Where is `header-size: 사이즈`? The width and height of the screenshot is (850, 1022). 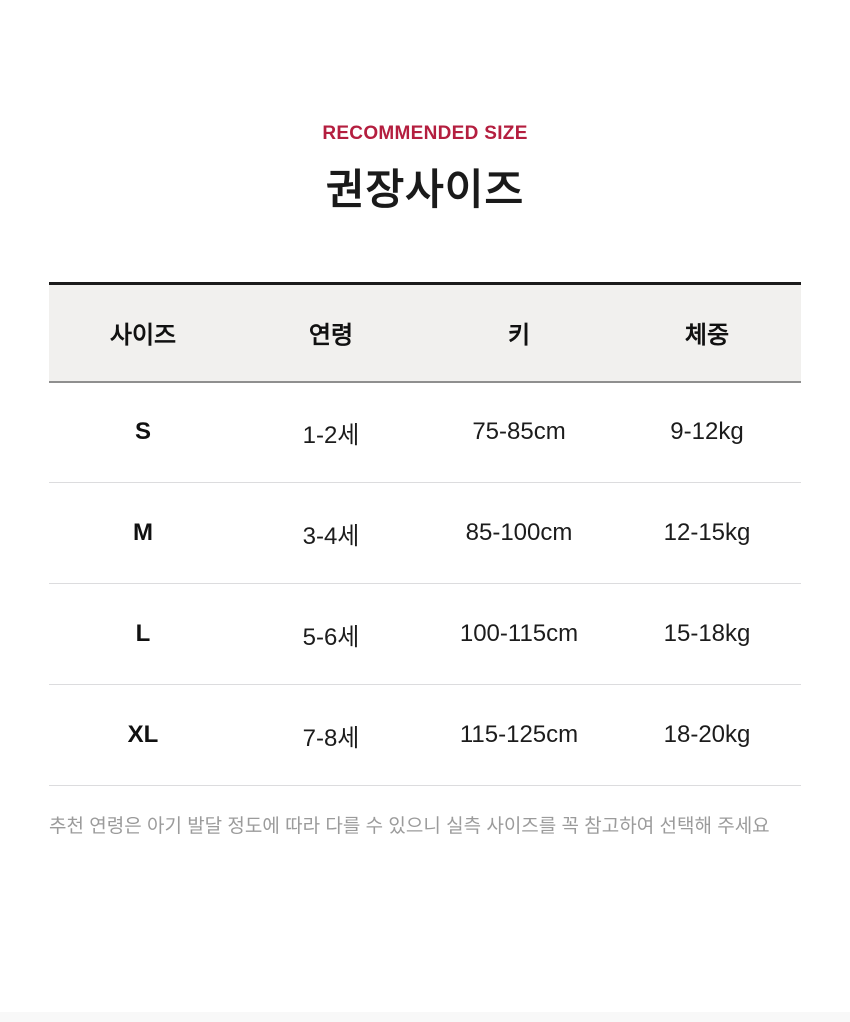
header-size: 사이즈 is located at coordinates (143, 336).